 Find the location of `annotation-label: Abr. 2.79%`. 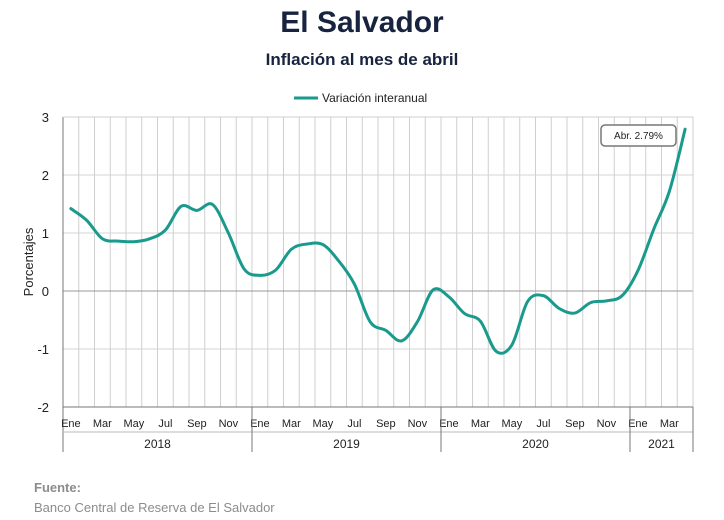

annotation-label: Abr. 2.79% is located at coordinates (638, 136).